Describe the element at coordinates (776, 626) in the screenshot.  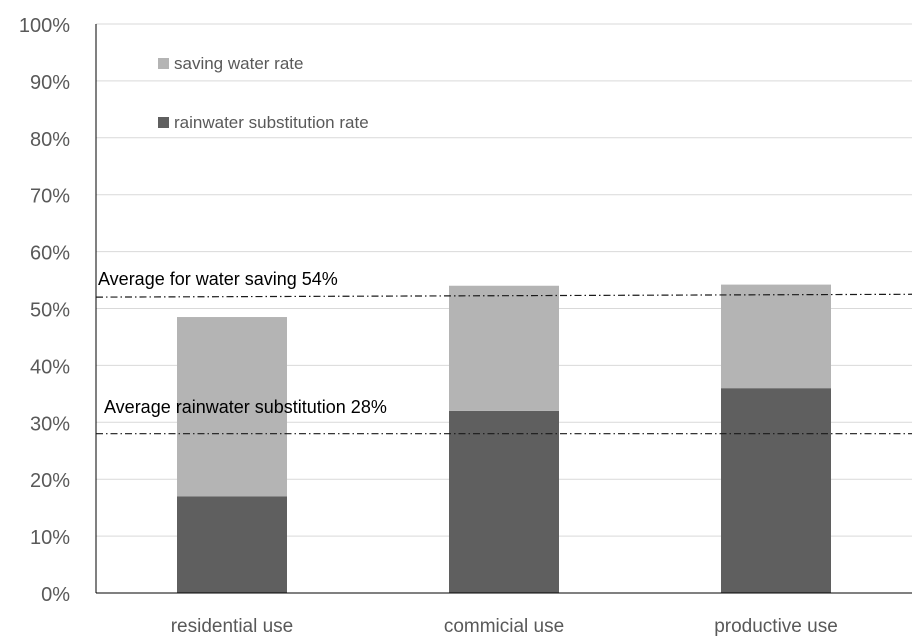
I see `x-tick-label: productive use` at that location.